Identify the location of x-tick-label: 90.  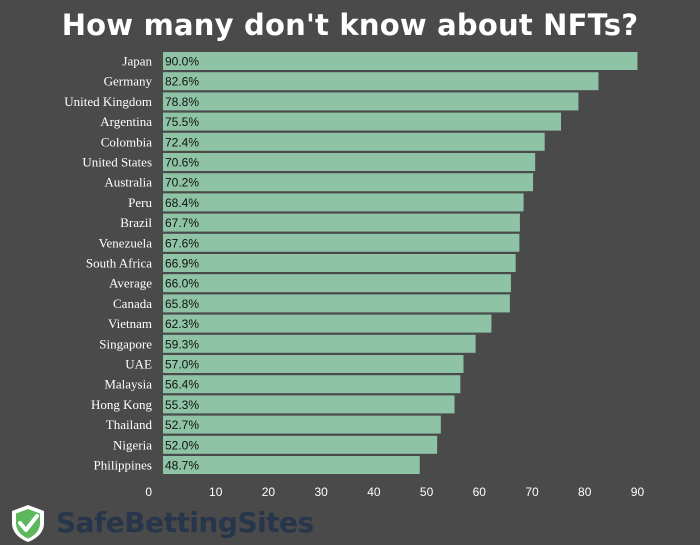
(638, 492).